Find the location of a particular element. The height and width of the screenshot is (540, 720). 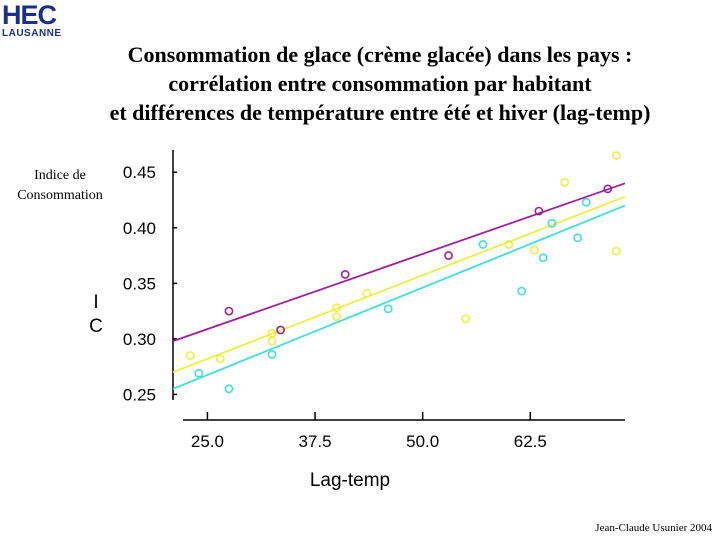

x-axis-title: Lag-temp is located at coordinates (350, 480).